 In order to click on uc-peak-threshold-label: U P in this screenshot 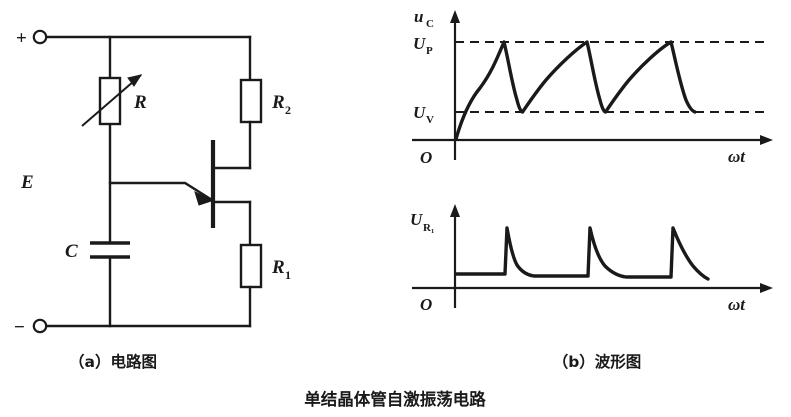, I will do `click(423, 45)`.